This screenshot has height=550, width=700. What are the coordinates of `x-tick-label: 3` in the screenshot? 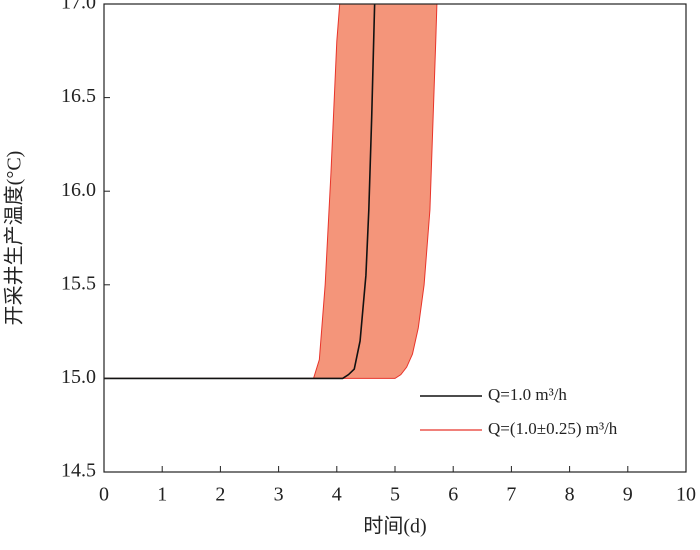 It's located at (279, 495).